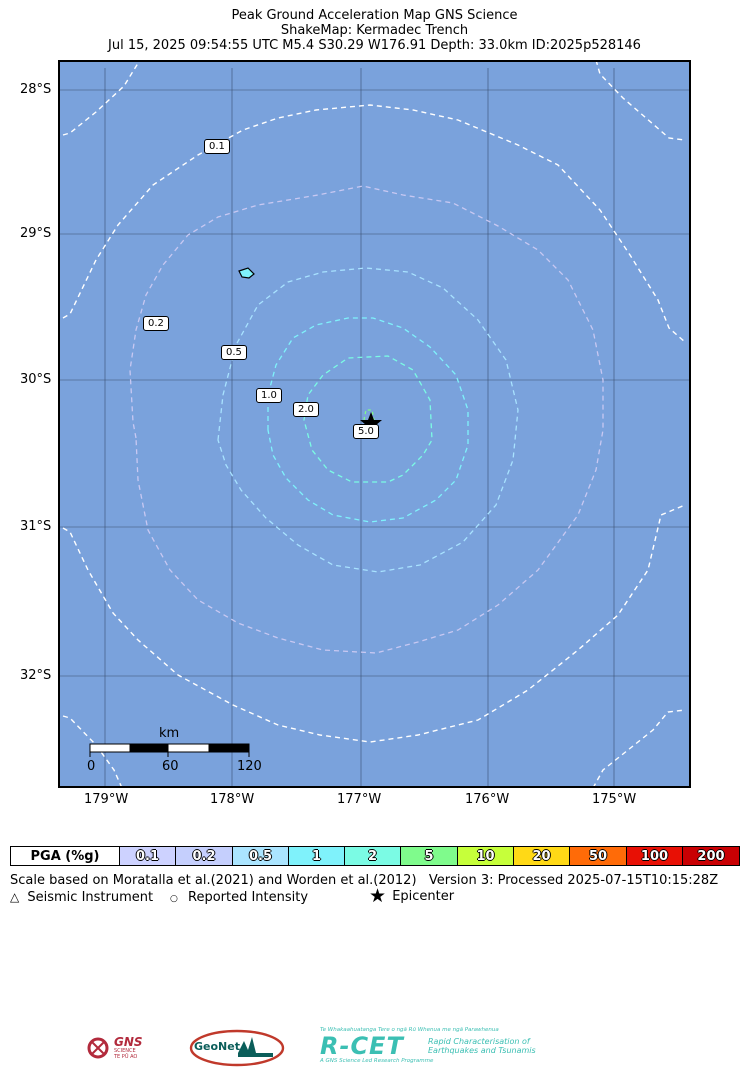  I want to click on pga-legend-cell-20: 20, so click(542, 856).